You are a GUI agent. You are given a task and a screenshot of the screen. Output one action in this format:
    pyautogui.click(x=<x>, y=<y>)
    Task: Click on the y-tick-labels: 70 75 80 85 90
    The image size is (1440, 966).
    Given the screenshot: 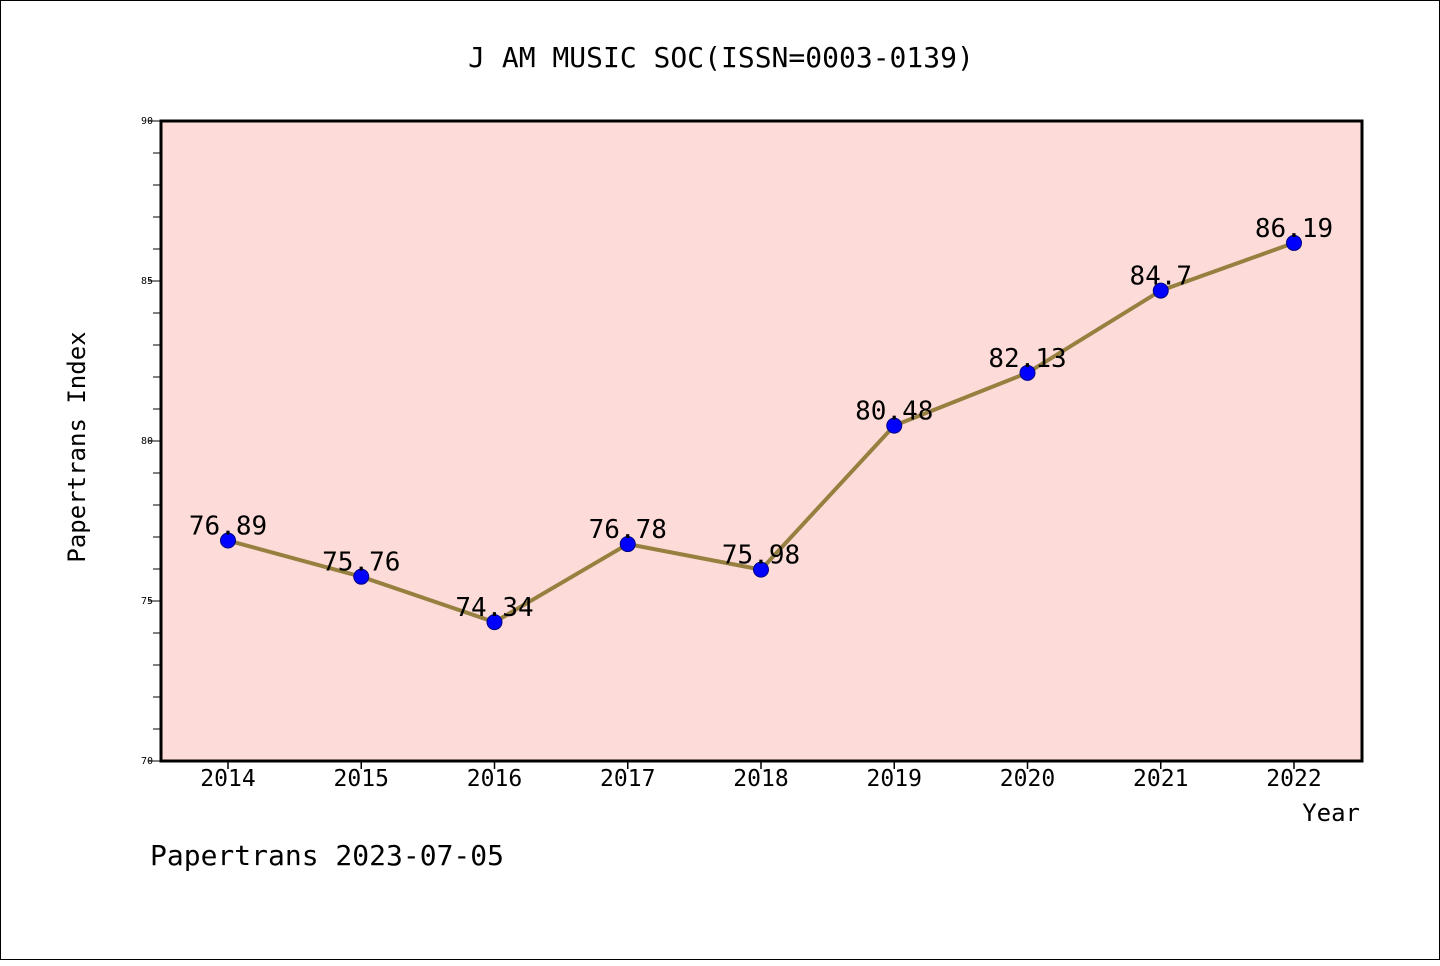 What is the action you would take?
    pyautogui.click(x=147, y=441)
    